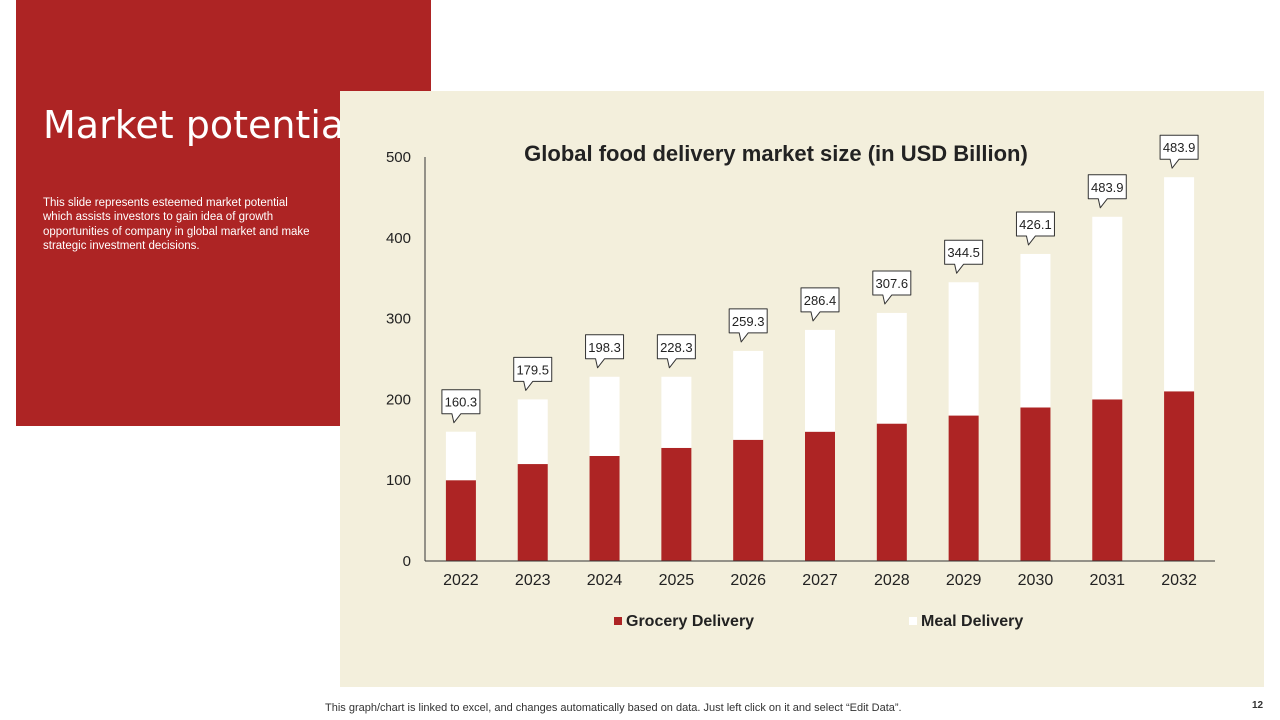 Image resolution: width=1280 pixels, height=720 pixels. What do you see at coordinates (818, 621) in the screenshot?
I see `legend: Grocery Delivery Meal Delivery` at bounding box center [818, 621].